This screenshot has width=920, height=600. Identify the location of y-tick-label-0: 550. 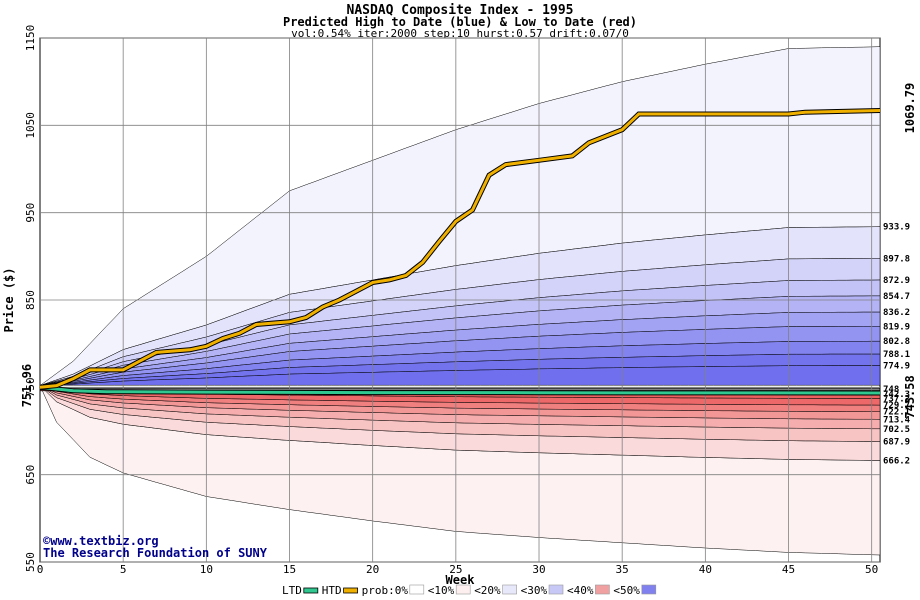
(30, 562).